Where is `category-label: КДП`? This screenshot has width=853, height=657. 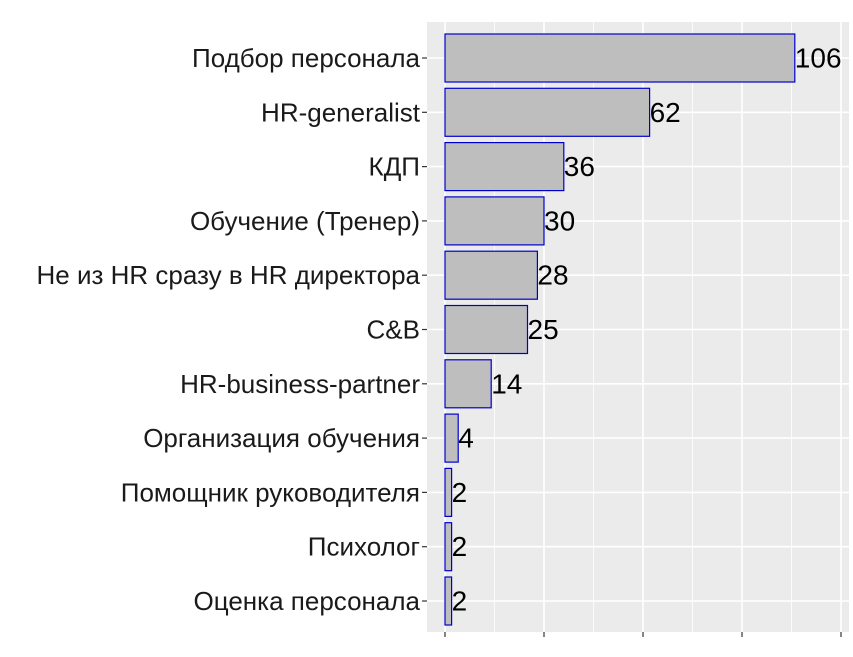
category-label: КДП is located at coordinates (394, 167).